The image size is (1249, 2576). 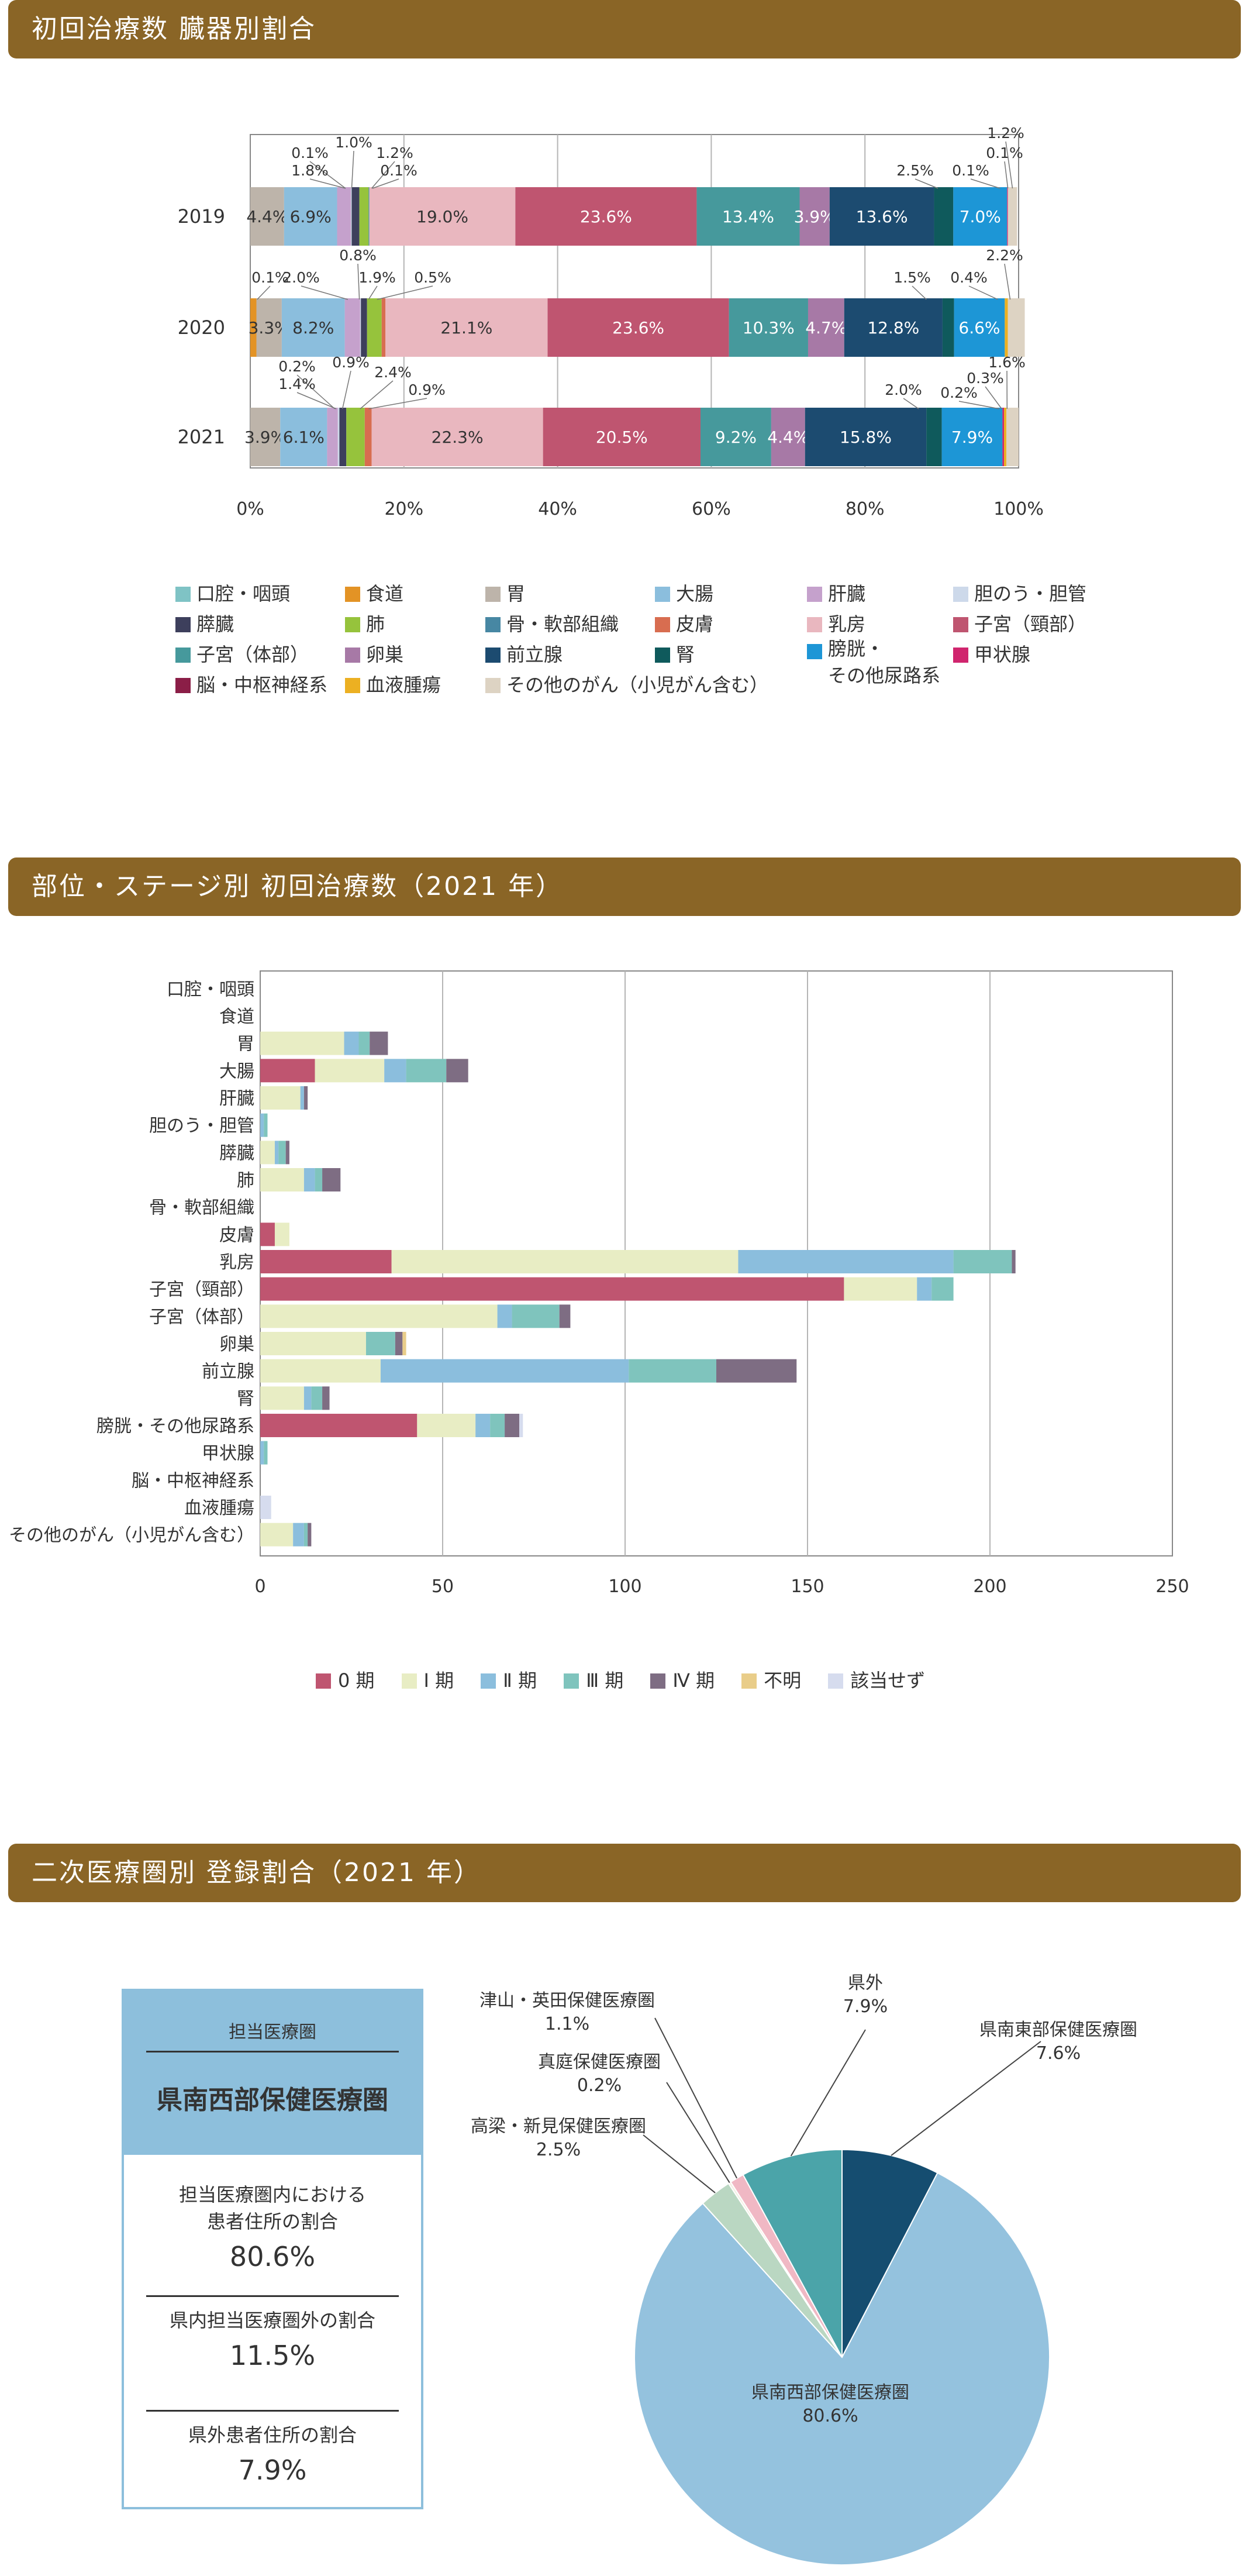 What do you see at coordinates (228, 1372) in the screenshot?
I see `category-label: 前立腺` at bounding box center [228, 1372].